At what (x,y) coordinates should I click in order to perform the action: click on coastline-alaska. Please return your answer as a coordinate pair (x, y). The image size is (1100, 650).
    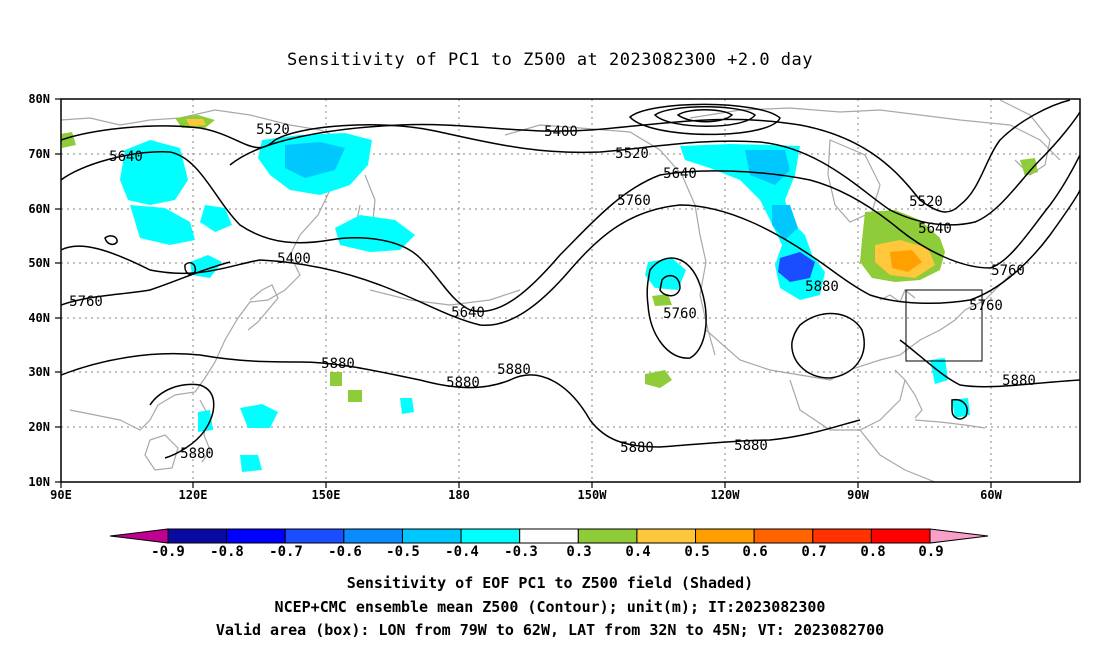
    Looking at the image, I should click on (610, 240).